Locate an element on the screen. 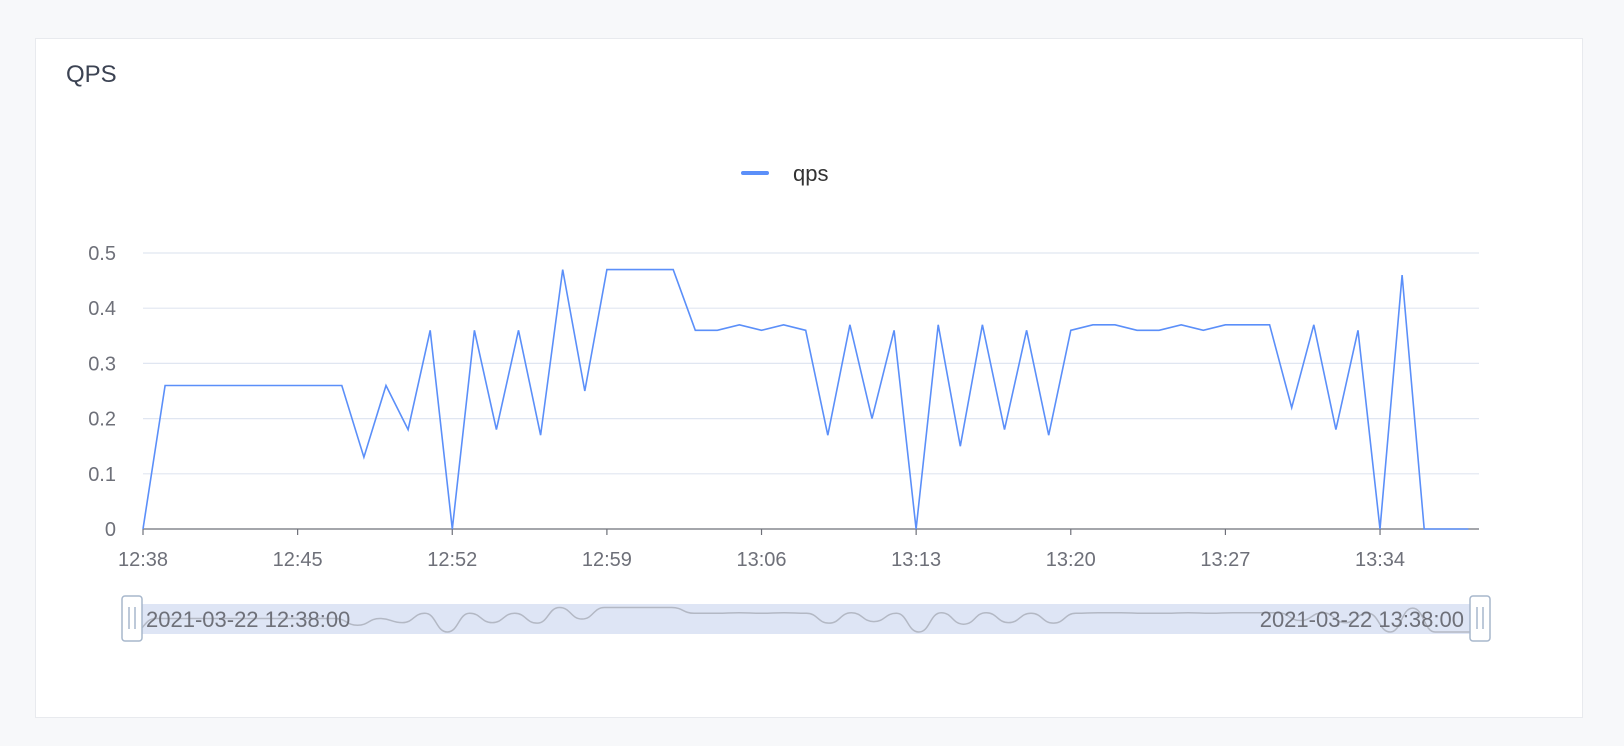 This screenshot has height=746, width=1624. y-tick-label: 0.3 is located at coordinates (102, 364).